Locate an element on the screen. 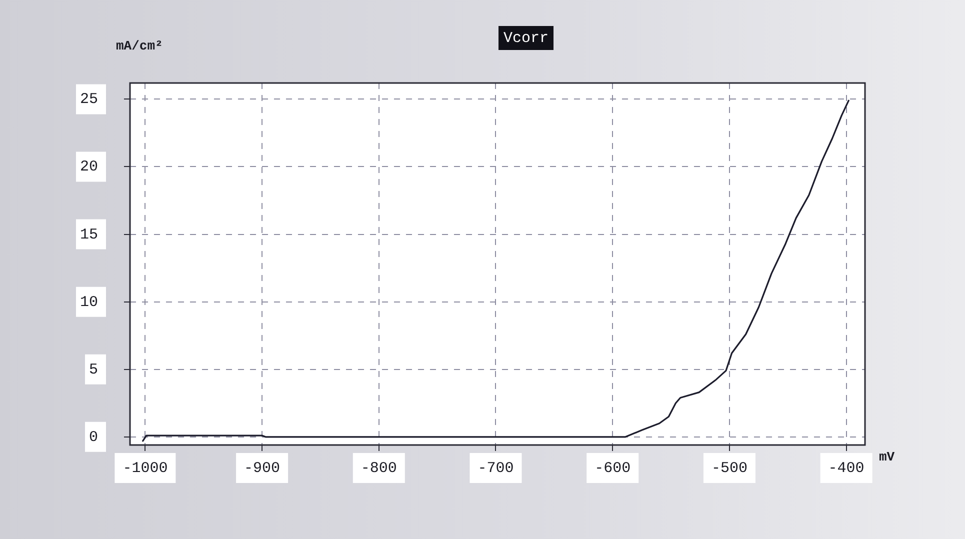 The height and width of the screenshot is (539, 965). y-tick-label: 15 is located at coordinates (89, 235).